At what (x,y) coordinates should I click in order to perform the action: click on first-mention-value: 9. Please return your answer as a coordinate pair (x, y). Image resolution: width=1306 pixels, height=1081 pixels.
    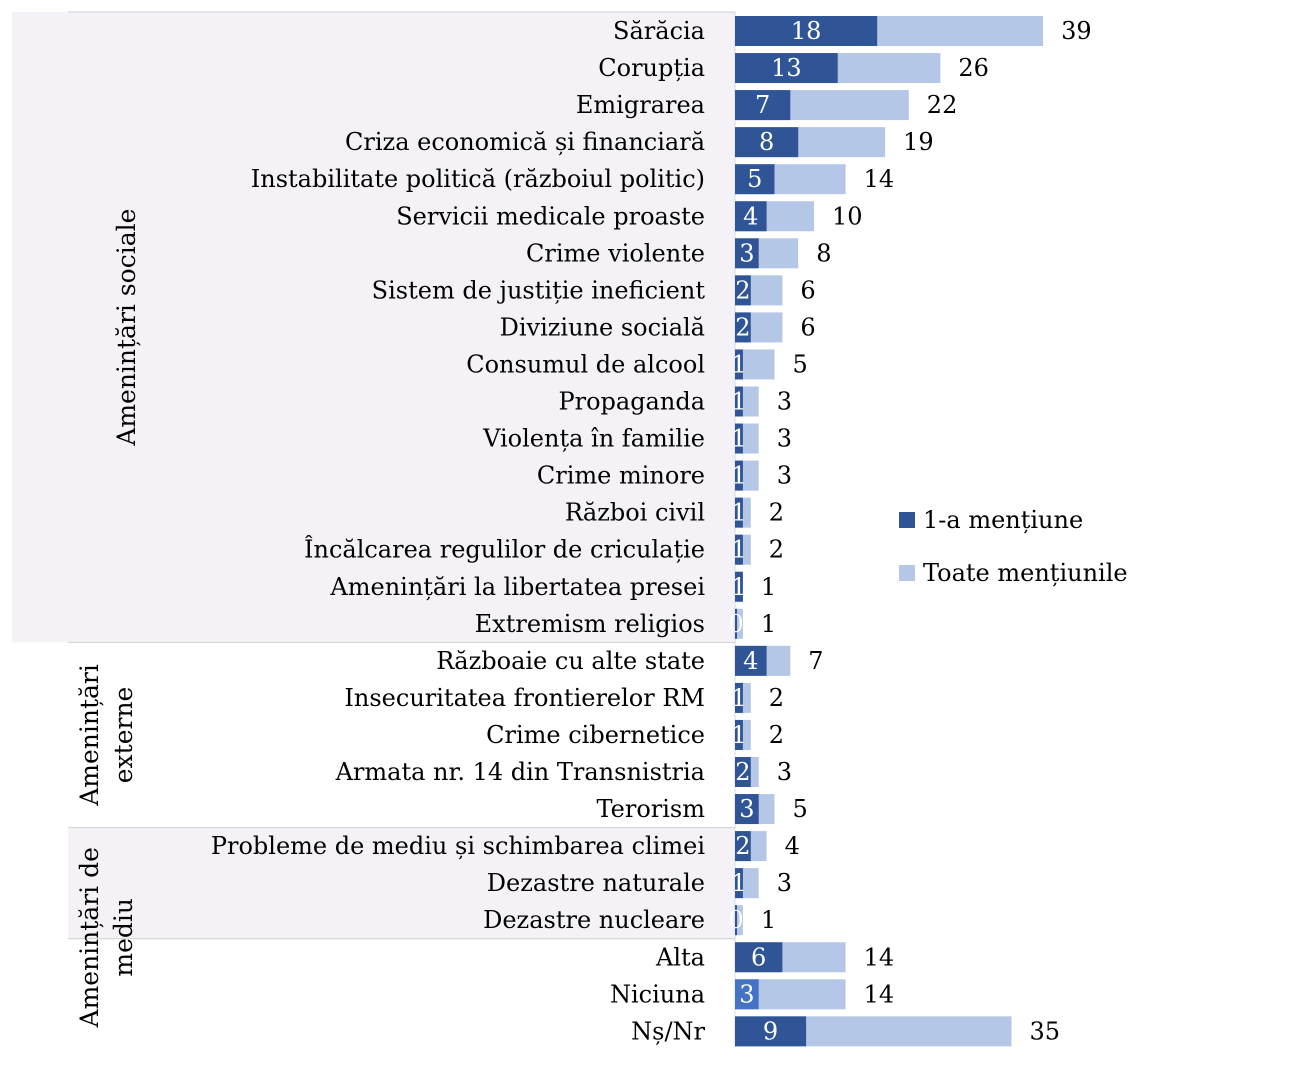
    Looking at the image, I should click on (770, 1031).